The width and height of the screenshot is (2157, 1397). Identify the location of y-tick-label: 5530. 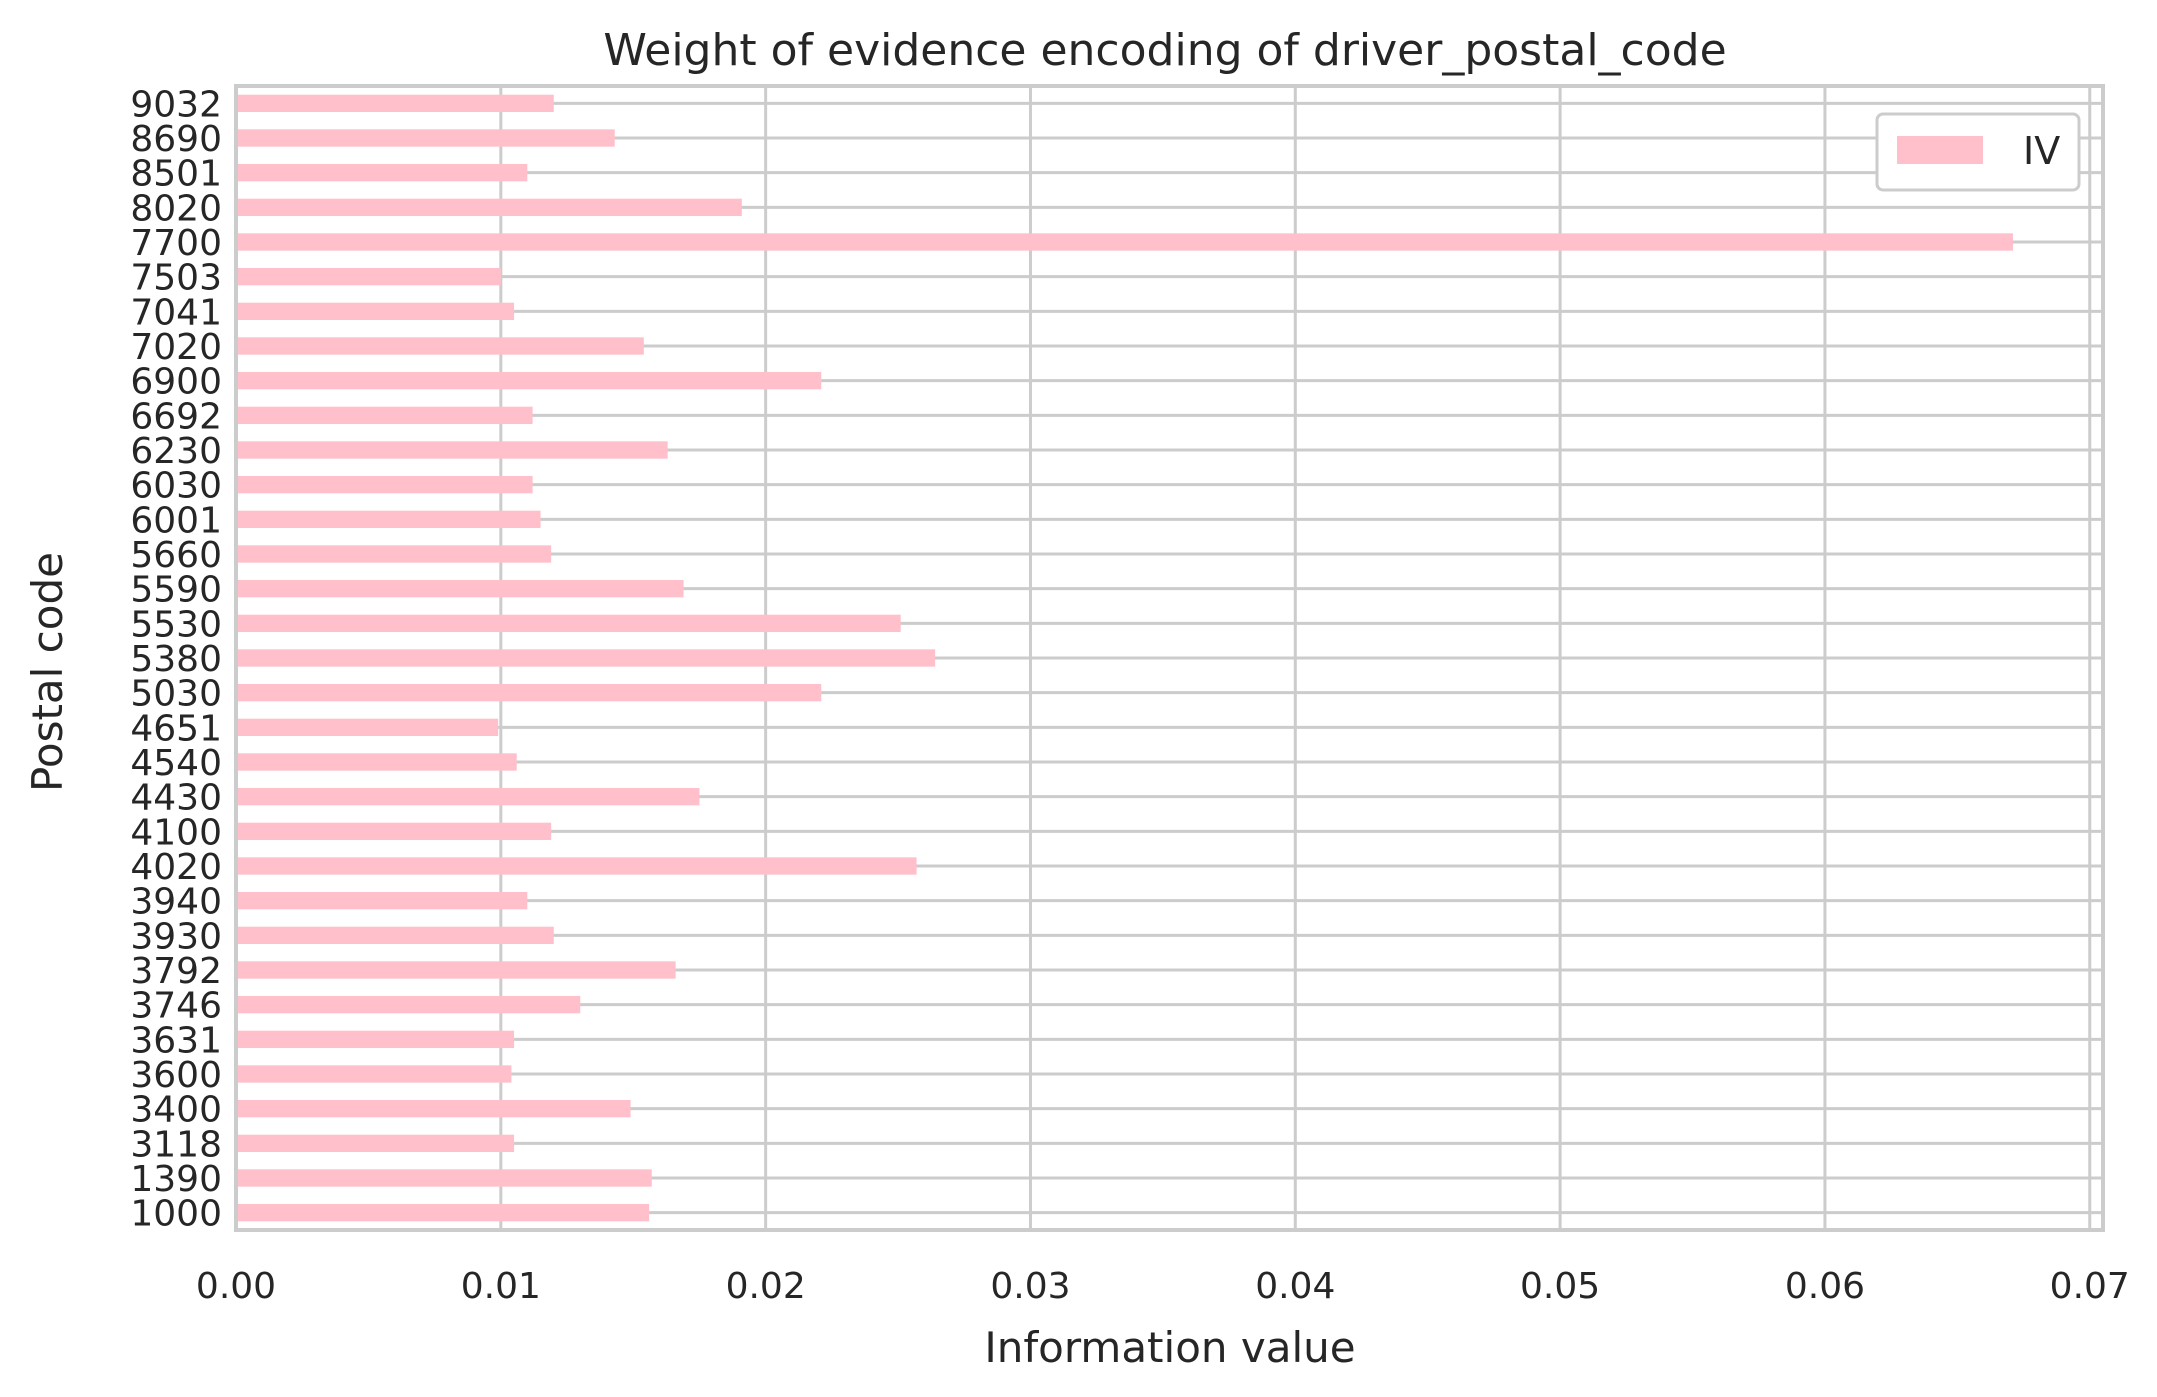
(176, 624).